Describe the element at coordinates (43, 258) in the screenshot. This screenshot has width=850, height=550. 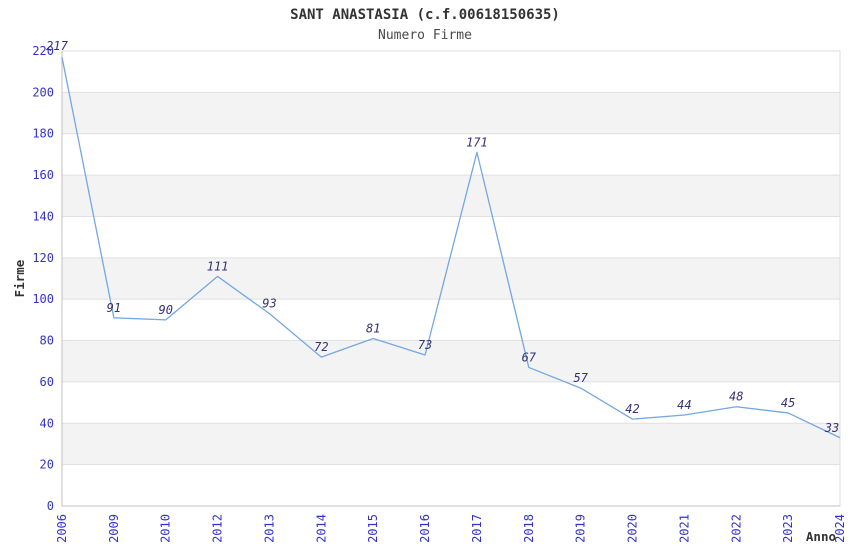
I see `y-tick-label: 120` at that location.